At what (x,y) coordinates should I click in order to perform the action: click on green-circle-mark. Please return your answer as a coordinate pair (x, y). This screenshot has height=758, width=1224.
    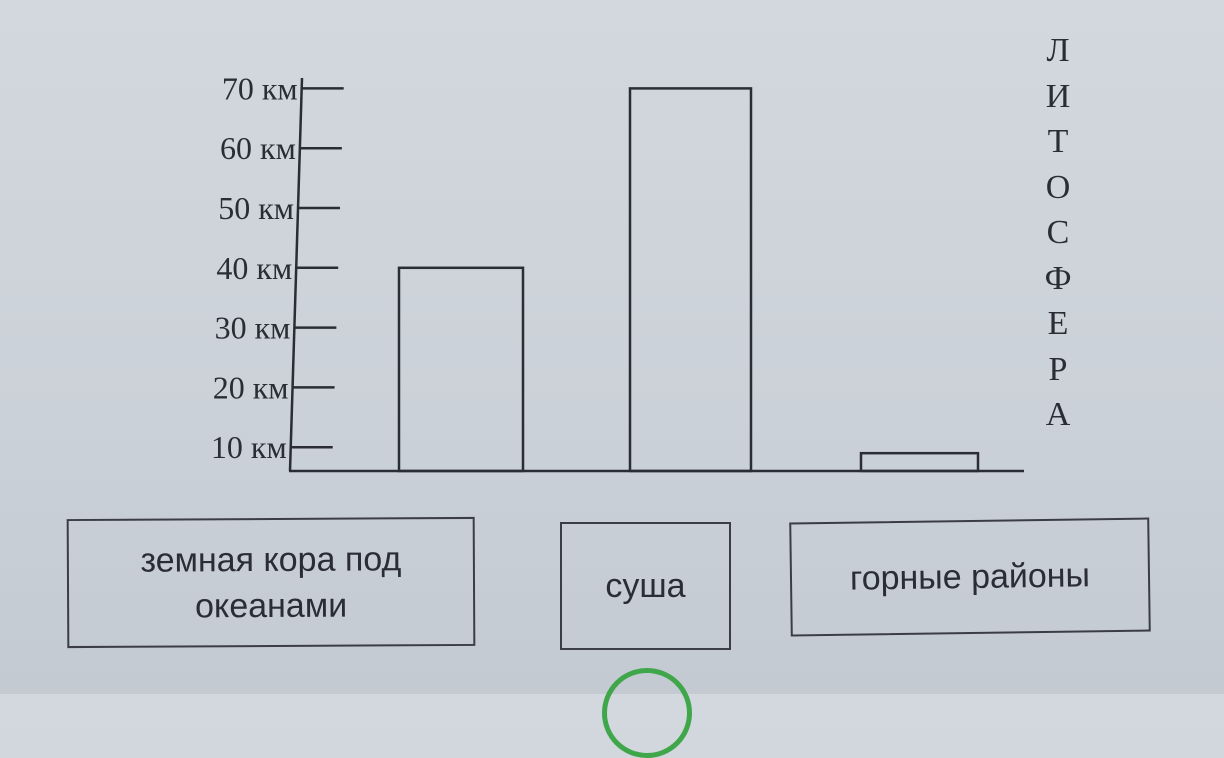
    Looking at the image, I should click on (647, 713).